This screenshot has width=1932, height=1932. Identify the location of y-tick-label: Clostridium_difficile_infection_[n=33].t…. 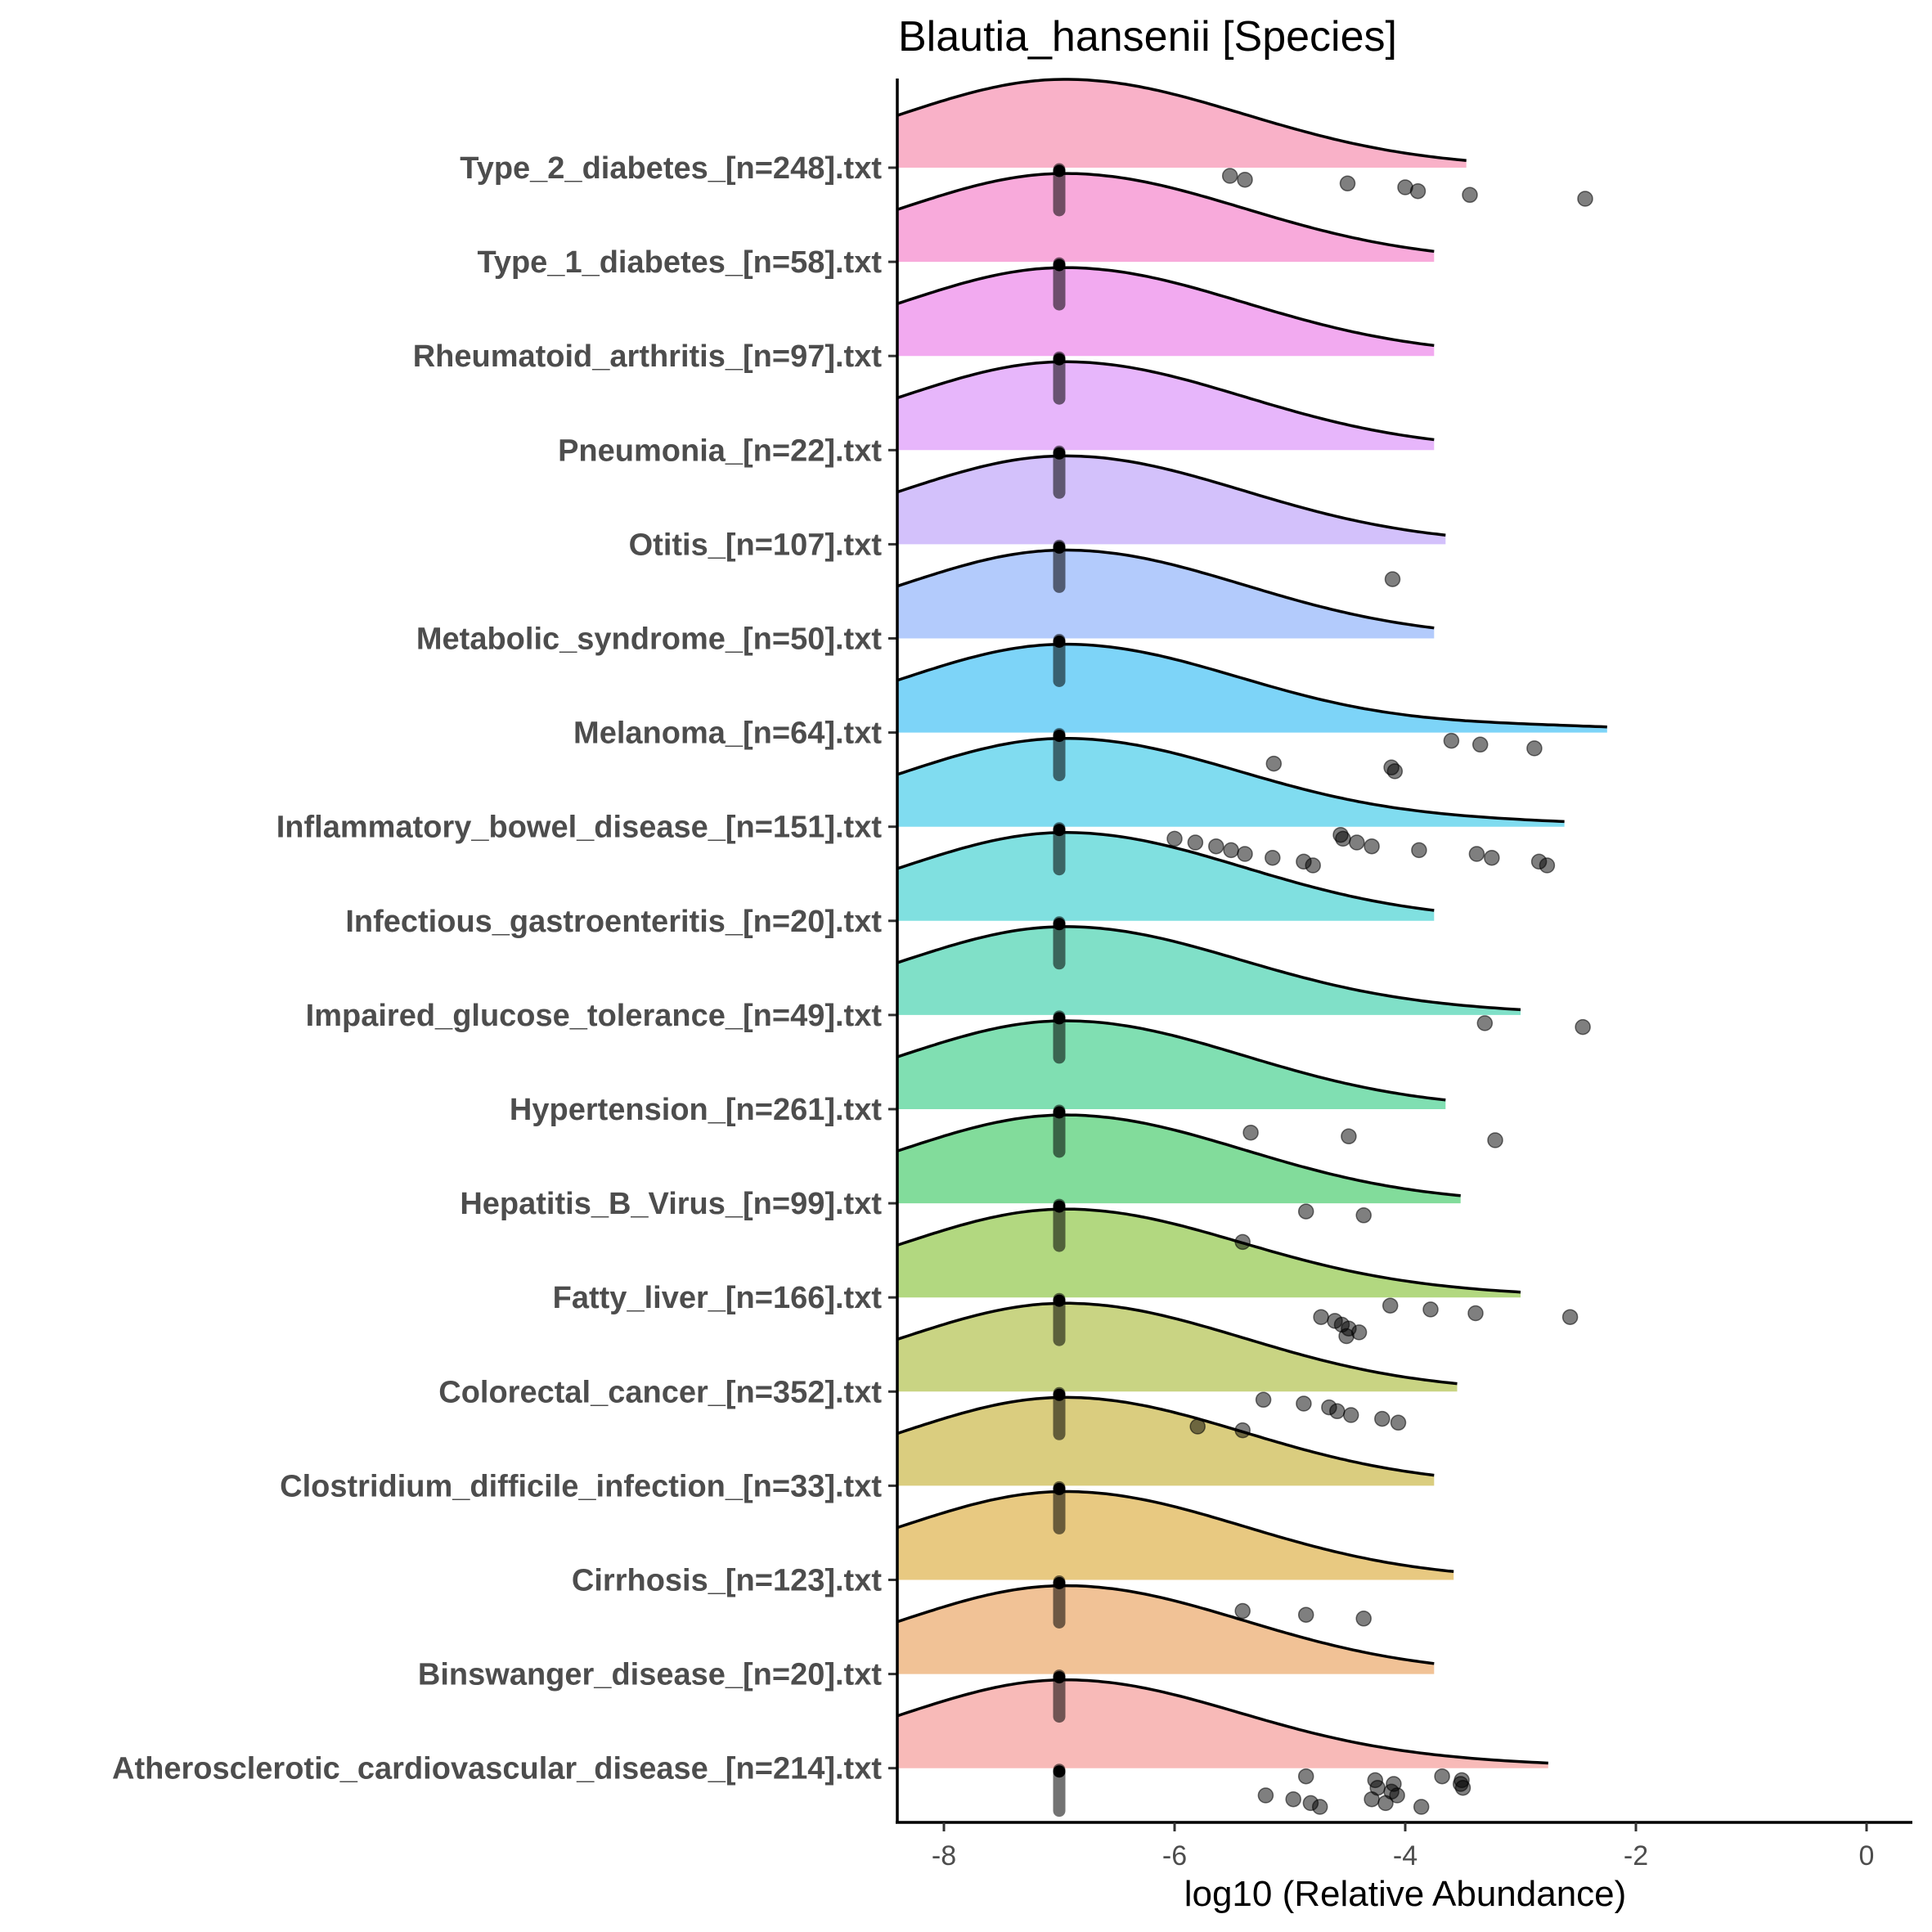
(581, 1486).